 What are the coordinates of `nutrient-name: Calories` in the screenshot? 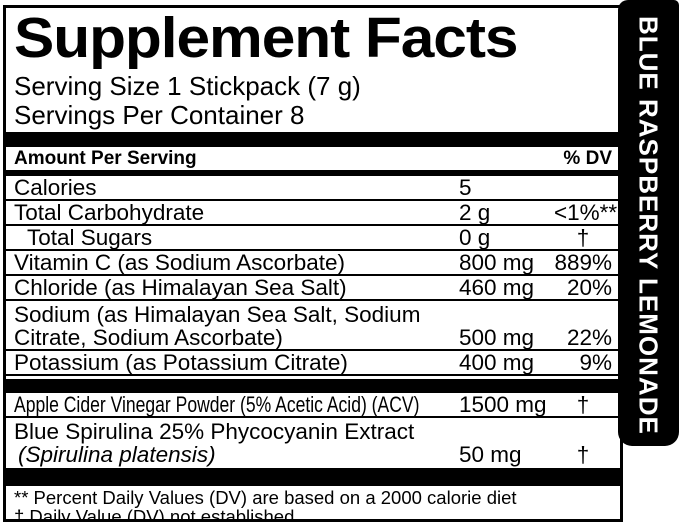 It's located at (55, 187).